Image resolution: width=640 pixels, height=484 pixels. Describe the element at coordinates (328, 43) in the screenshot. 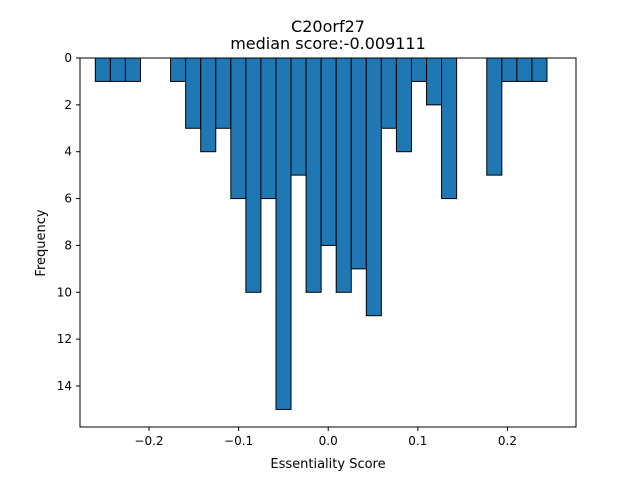

I see `chart-subtitle: median score:-0.009111` at that location.